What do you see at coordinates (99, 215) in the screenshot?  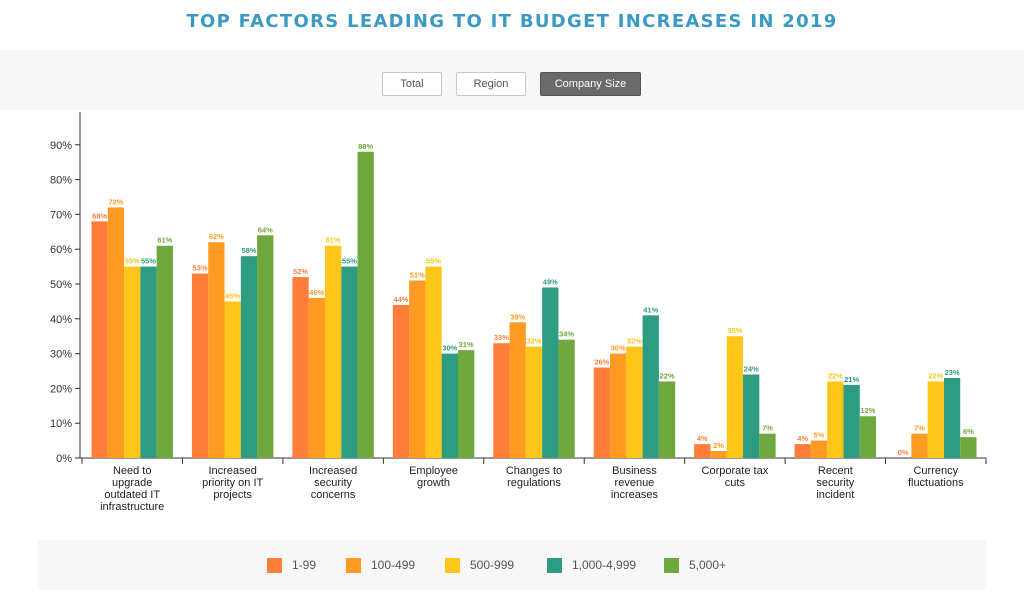 I see `data-label: 68%` at bounding box center [99, 215].